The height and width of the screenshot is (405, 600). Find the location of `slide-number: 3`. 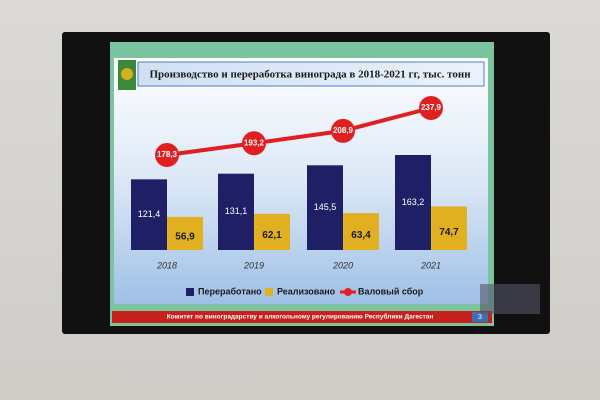

slide-number: 3 is located at coordinates (480, 317).